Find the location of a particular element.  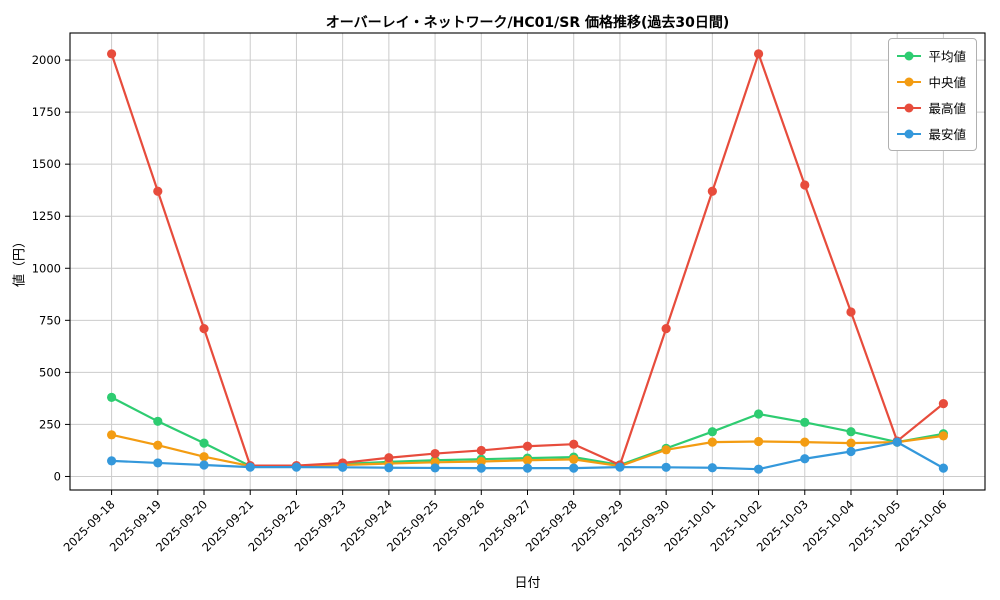

chart-legend: 平均値 中央値 最高値 最安値 is located at coordinates (932, 94).